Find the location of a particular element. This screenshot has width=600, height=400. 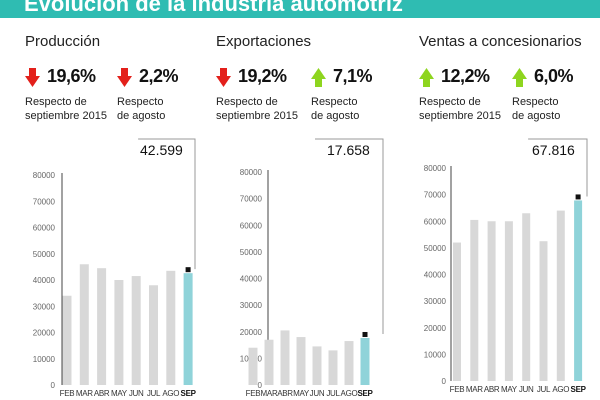

stat-caption-line-1: Respecto de is located at coordinates (450, 102).